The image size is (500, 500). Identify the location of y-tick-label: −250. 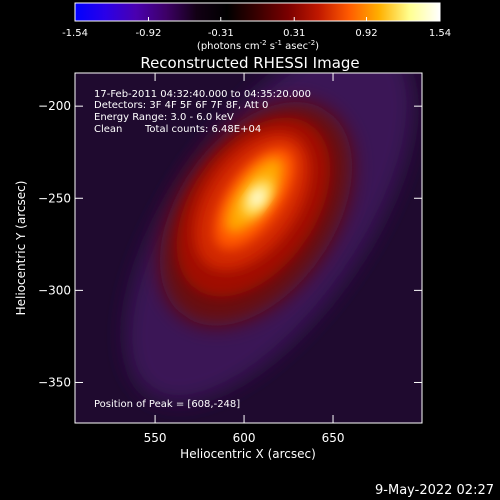
(54, 198).